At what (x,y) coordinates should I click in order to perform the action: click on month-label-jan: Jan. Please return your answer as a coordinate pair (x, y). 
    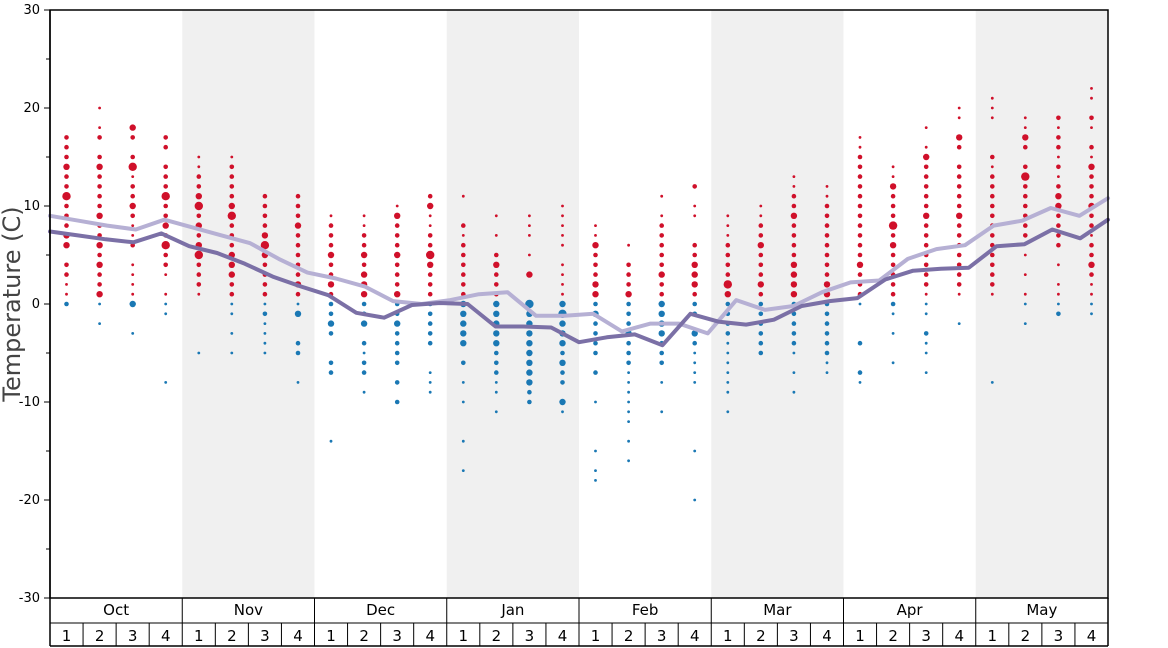
    Looking at the image, I should click on (512, 610).